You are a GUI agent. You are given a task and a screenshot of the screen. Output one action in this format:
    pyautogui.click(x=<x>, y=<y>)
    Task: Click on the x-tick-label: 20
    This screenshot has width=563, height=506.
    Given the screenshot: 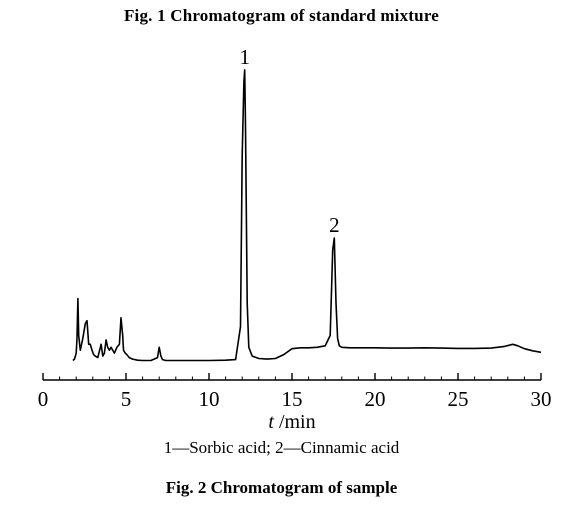 What is the action you would take?
    pyautogui.click(x=375, y=399)
    